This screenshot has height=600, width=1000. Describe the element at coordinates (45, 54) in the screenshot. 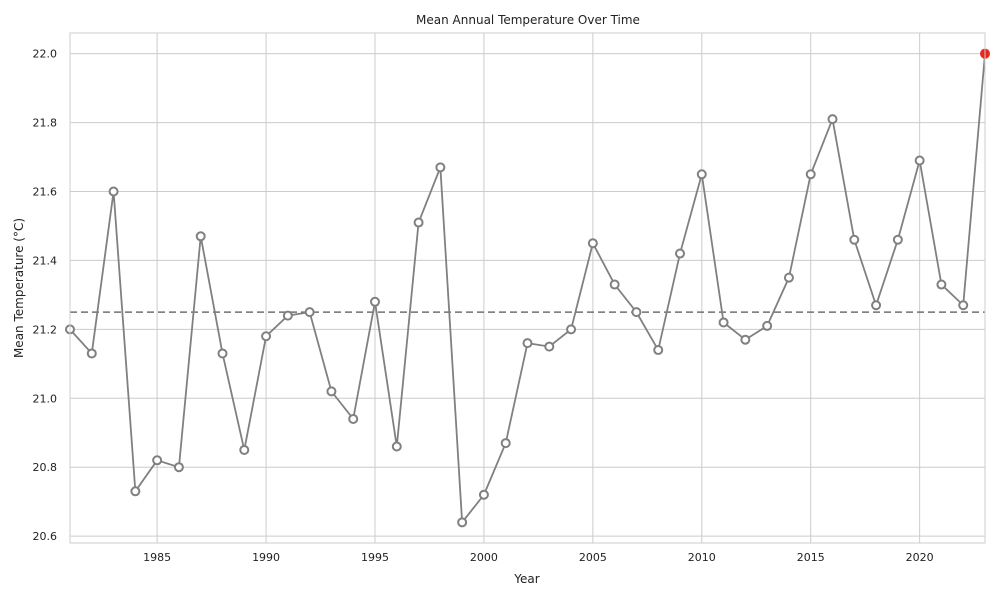

I see `y-tick-label: 22.0` at that location.